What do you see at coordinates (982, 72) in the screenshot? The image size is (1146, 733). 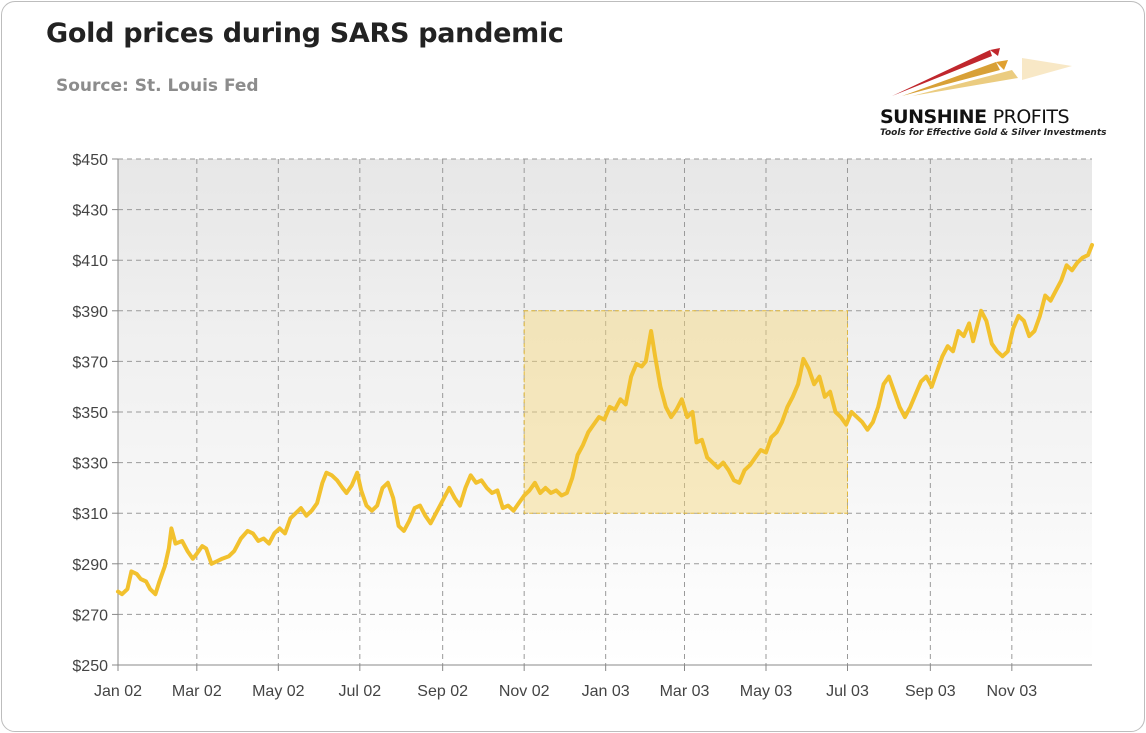 I see `sunshine-rays-icon` at bounding box center [982, 72].